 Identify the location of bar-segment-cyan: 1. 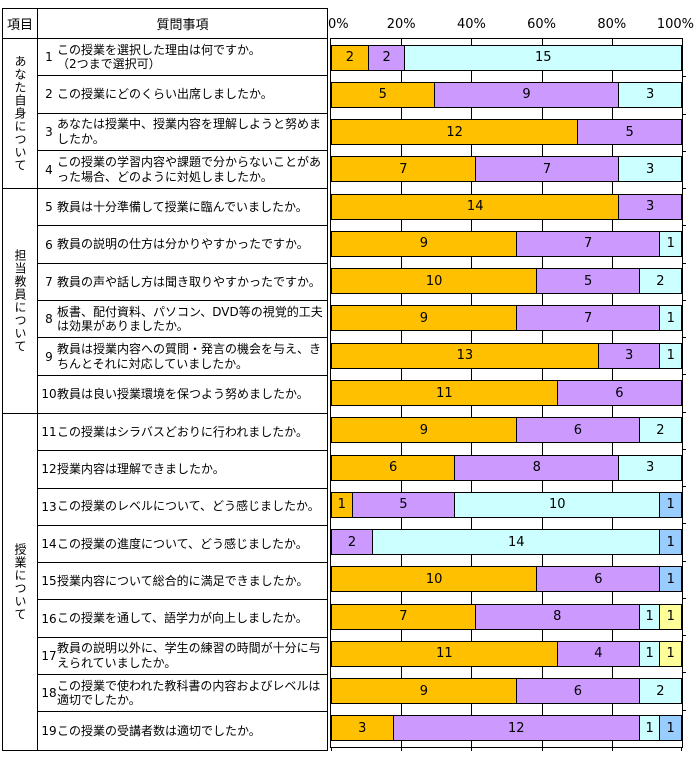
(650, 653).